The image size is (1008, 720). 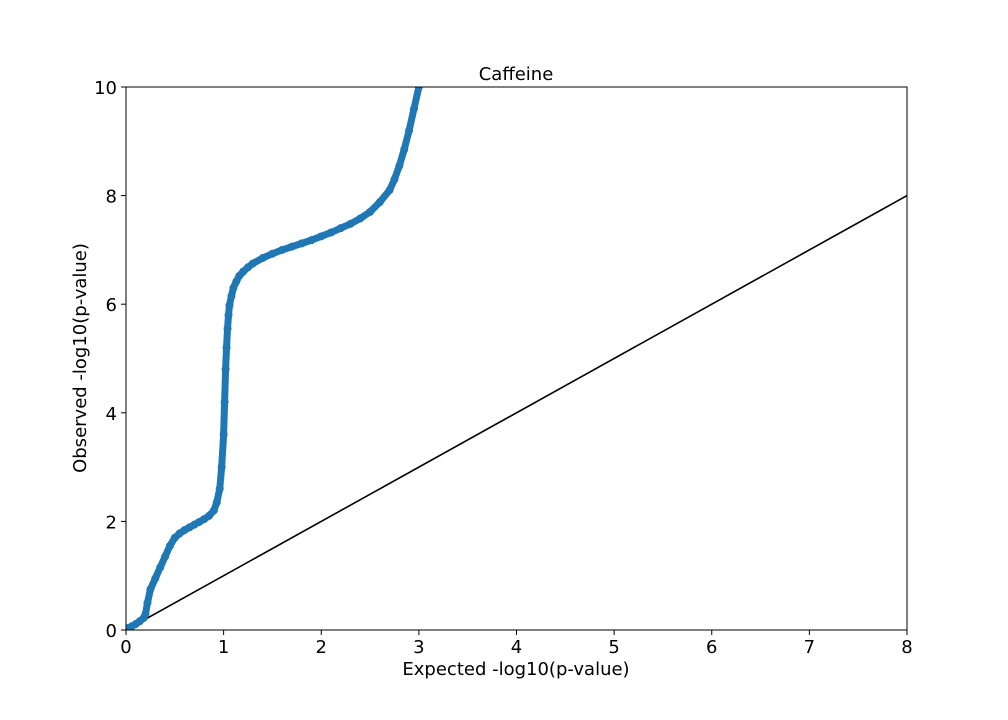 What do you see at coordinates (809, 647) in the screenshot?
I see `x-tick-label: 7` at bounding box center [809, 647].